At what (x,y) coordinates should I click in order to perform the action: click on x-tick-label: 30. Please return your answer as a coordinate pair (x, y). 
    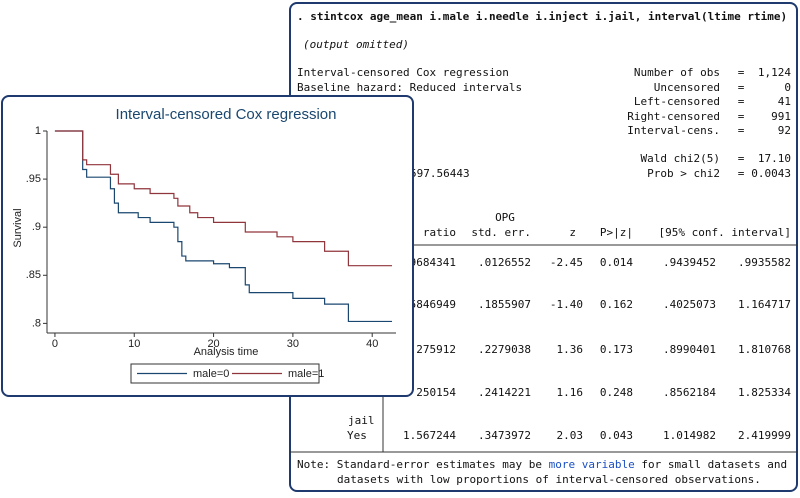
    Looking at the image, I should click on (293, 344).